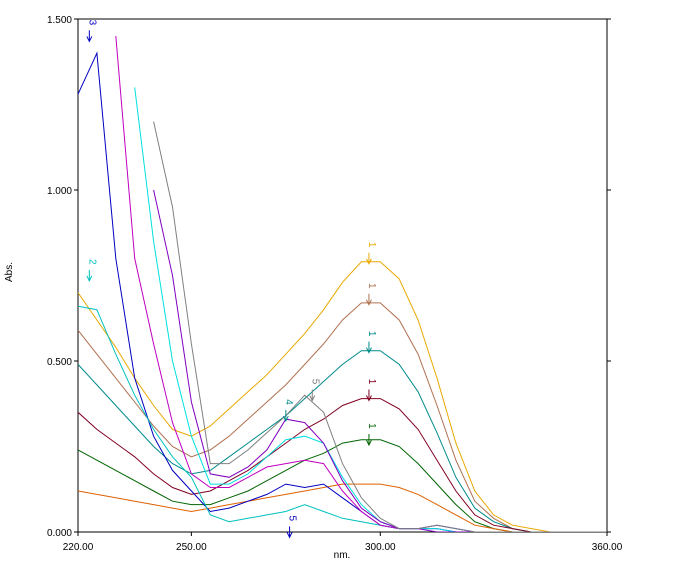 This screenshot has width=685, height=566. I want to click on y-tick-label: 0.500, so click(59, 362).